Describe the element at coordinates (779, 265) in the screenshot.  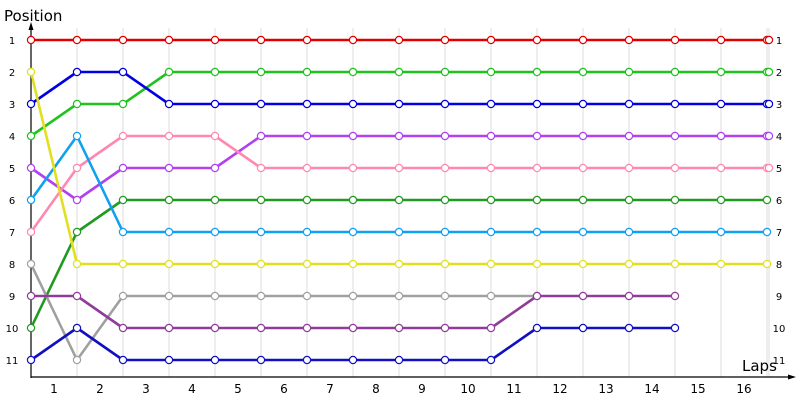
I see `series-end-label: 8` at that location.